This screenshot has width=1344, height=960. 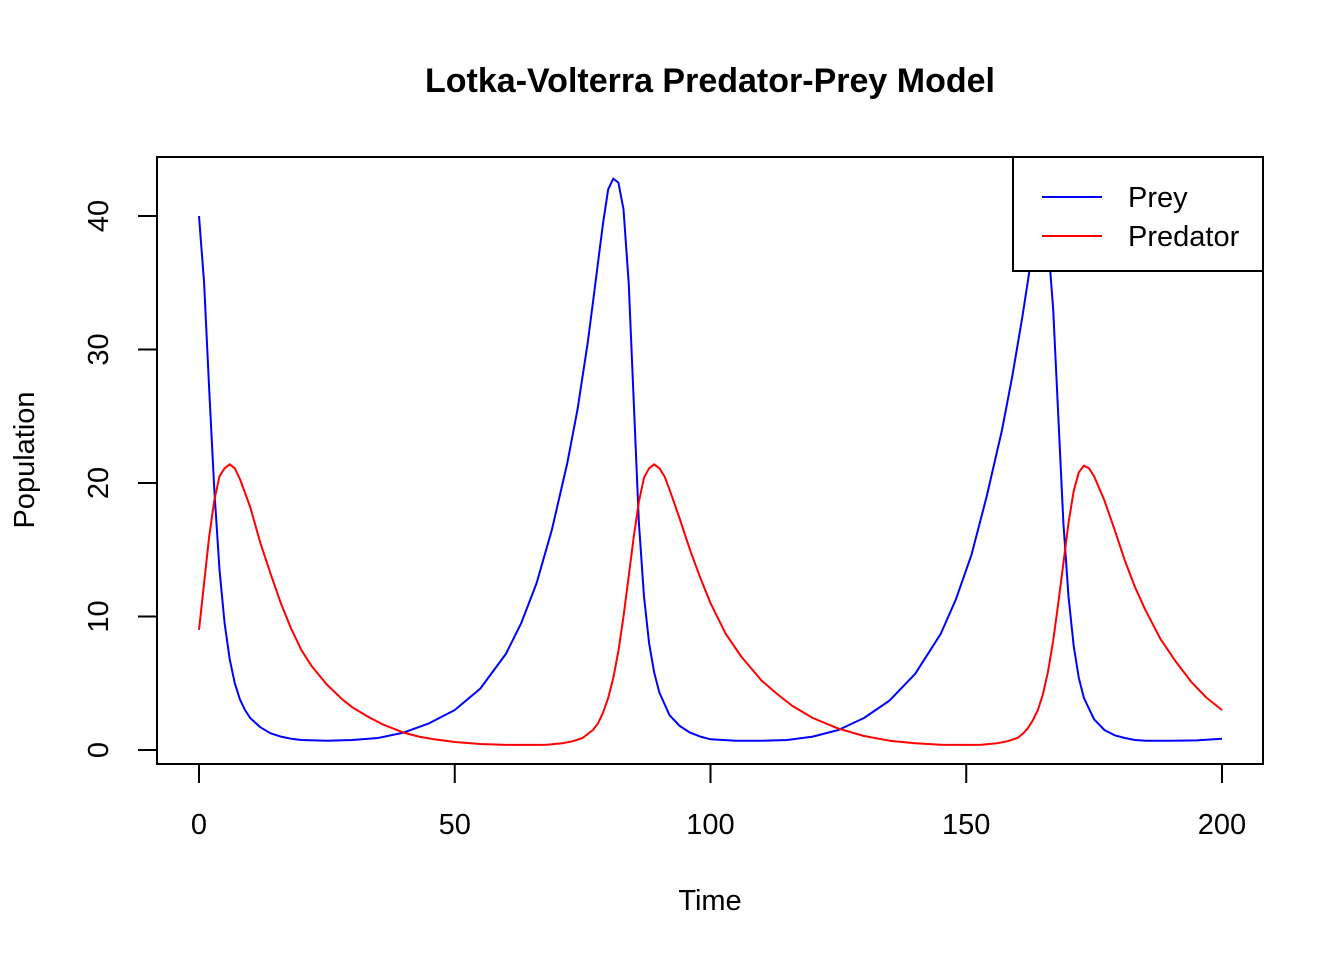 I want to click on y-tick-label: 0, so click(x=99, y=750).